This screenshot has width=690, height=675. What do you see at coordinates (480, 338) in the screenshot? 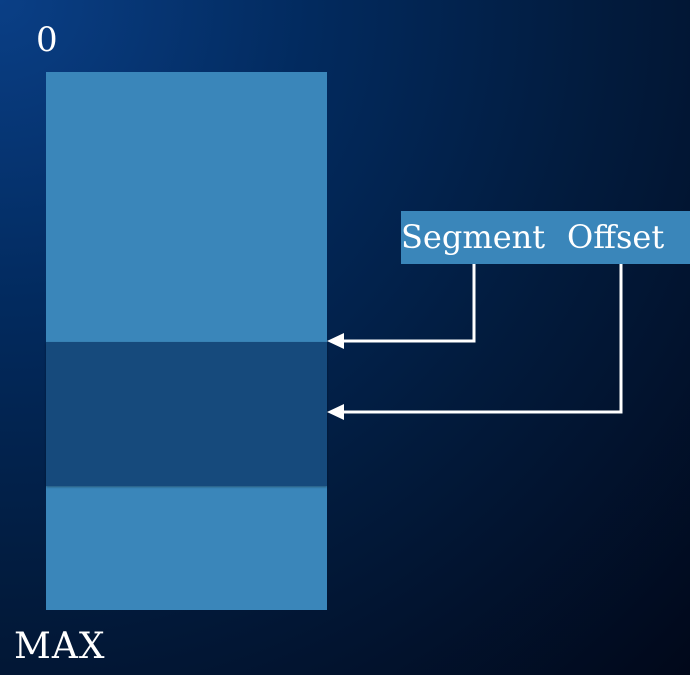
I see `offset-arrow` at bounding box center [480, 338].